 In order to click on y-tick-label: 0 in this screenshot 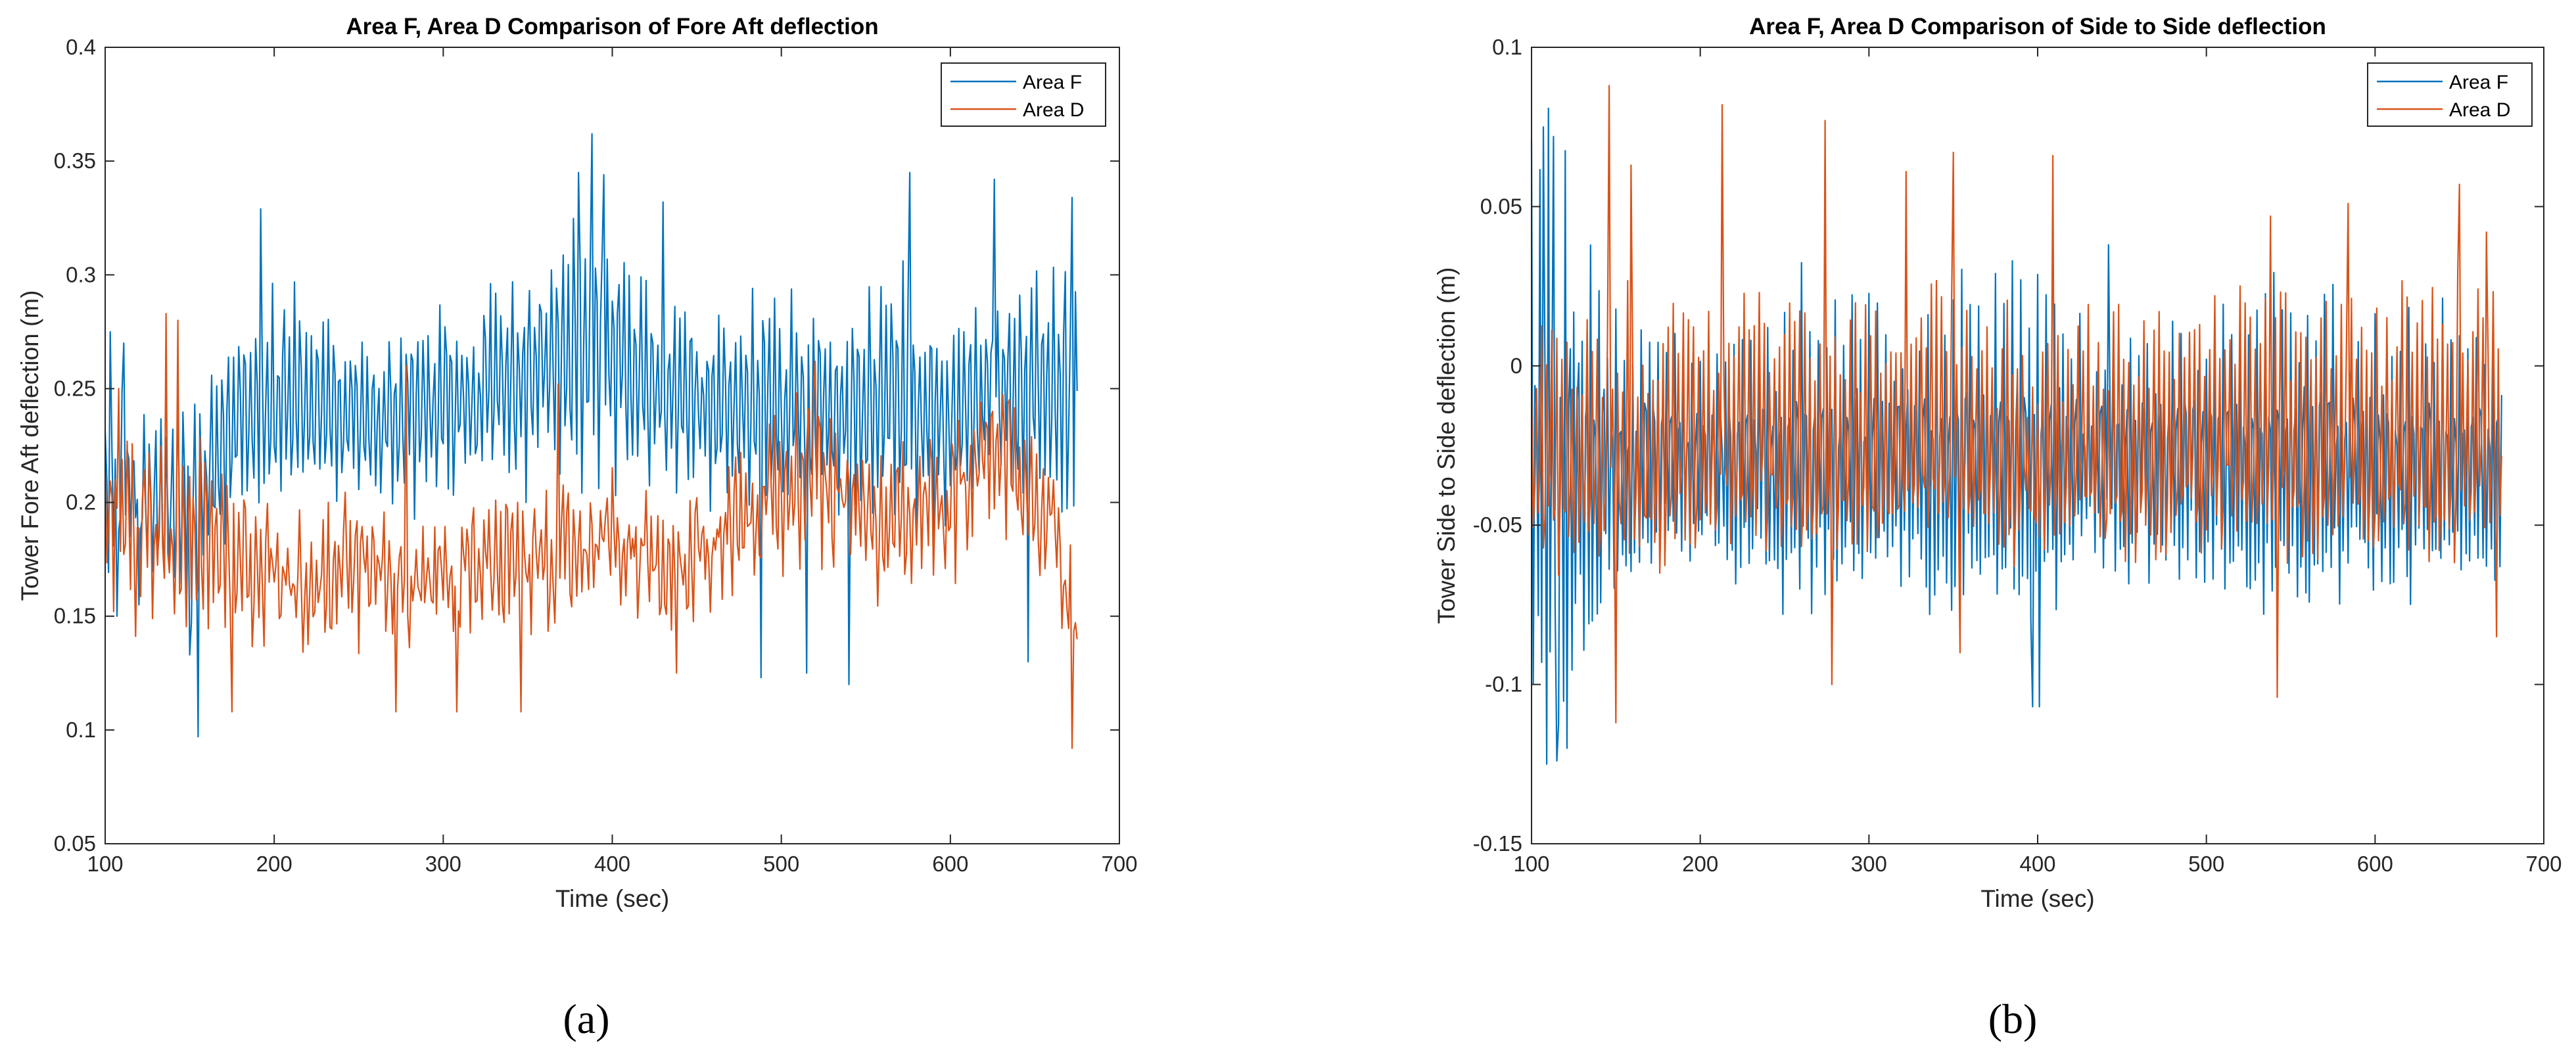, I will do `click(1516, 366)`.